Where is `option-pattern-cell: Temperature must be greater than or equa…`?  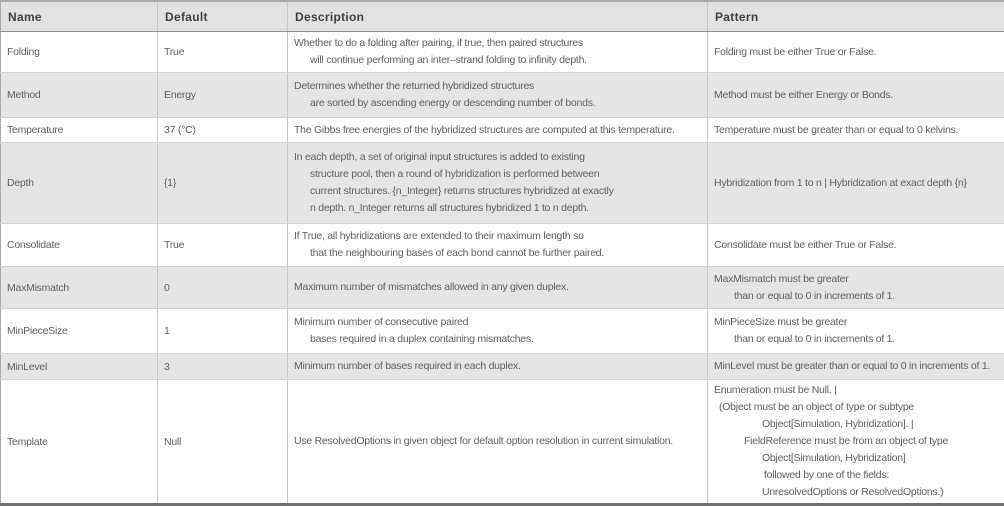
option-pattern-cell: Temperature must be greater than or equa… is located at coordinates (855, 130).